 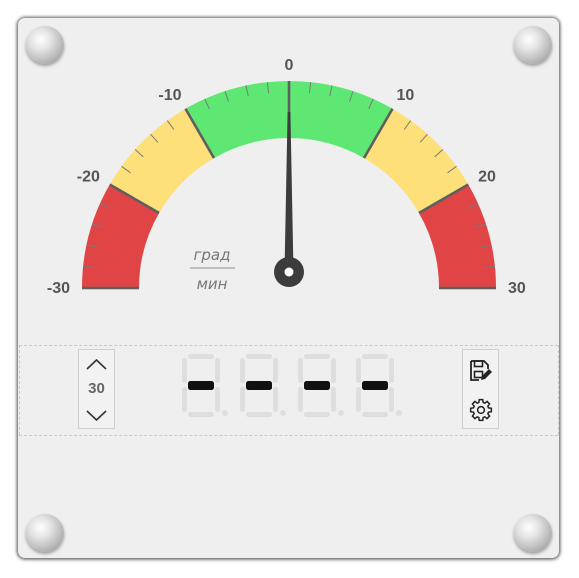 I want to click on unit-numerator: град, so click(x=212, y=255).